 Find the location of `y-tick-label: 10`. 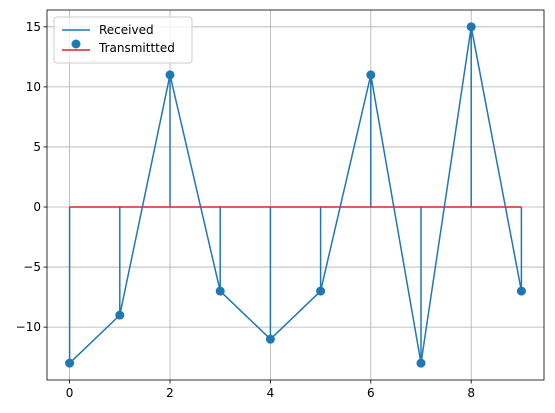

y-tick-label: 10 is located at coordinates (33, 87).